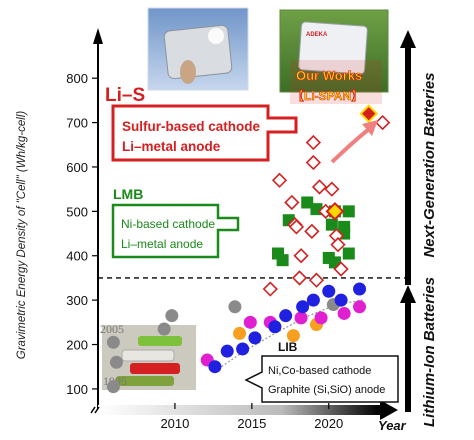  What do you see at coordinates (77, 211) in the screenshot?
I see `y-tick-label: 500` at bounding box center [77, 211].